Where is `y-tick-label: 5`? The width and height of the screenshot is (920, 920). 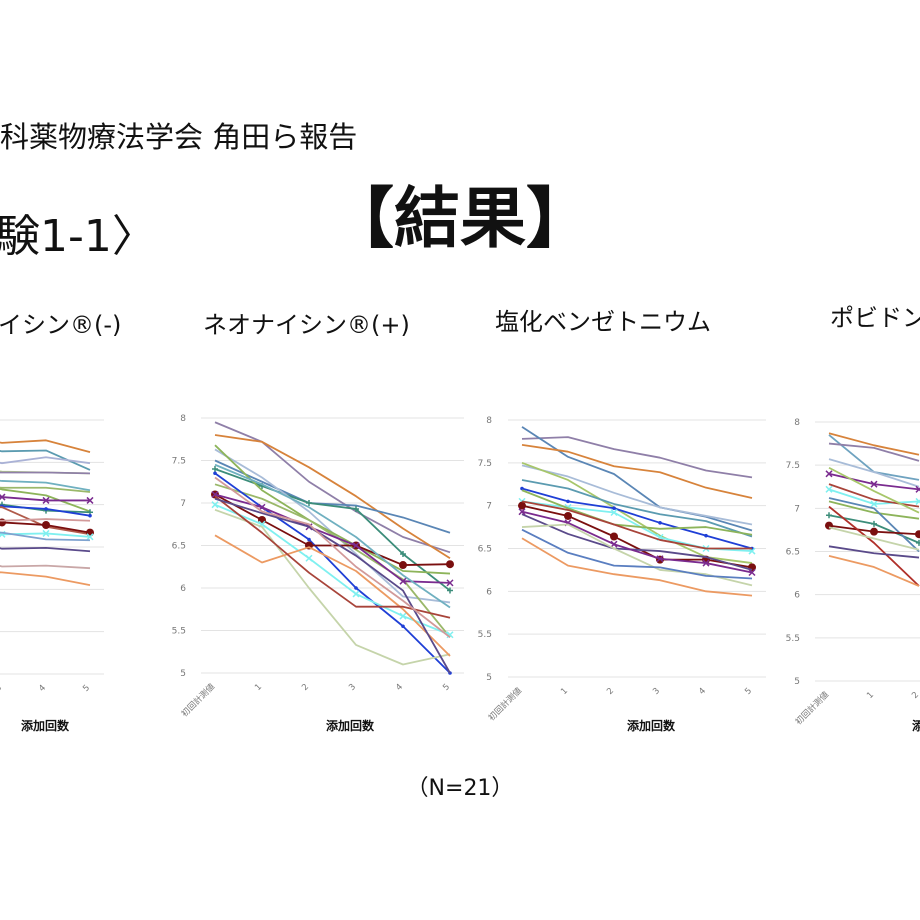
y-tick-label: 5 is located at coordinates (183, 674).